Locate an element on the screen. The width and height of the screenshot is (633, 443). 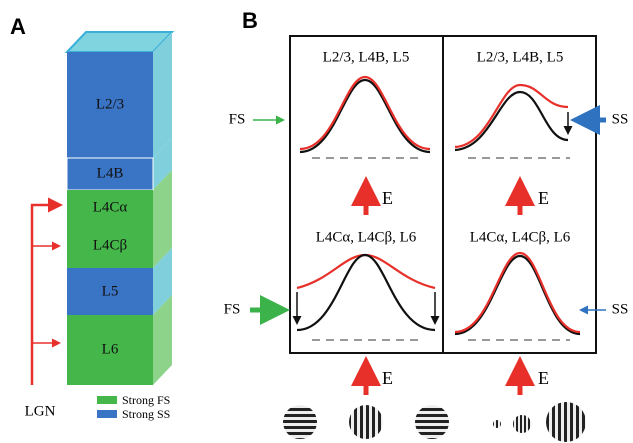
panel-label: A is located at coordinates (18, 26).